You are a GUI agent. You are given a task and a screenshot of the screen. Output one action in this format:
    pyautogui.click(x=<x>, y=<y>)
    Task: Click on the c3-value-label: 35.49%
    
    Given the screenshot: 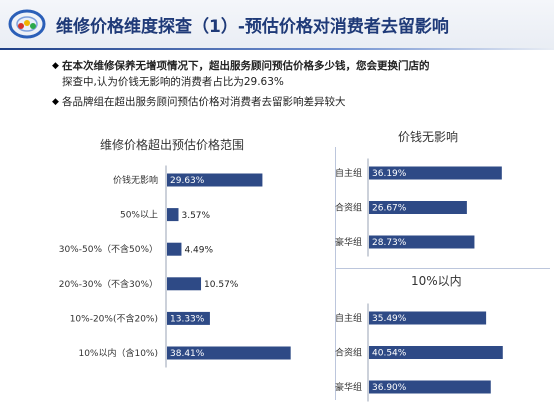 What is the action you would take?
    pyautogui.click(x=389, y=319)
    